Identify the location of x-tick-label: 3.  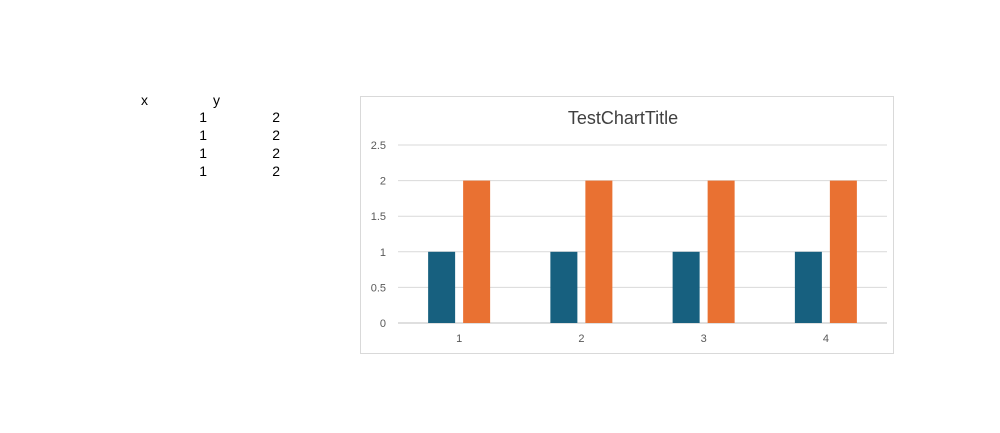
(704, 339).